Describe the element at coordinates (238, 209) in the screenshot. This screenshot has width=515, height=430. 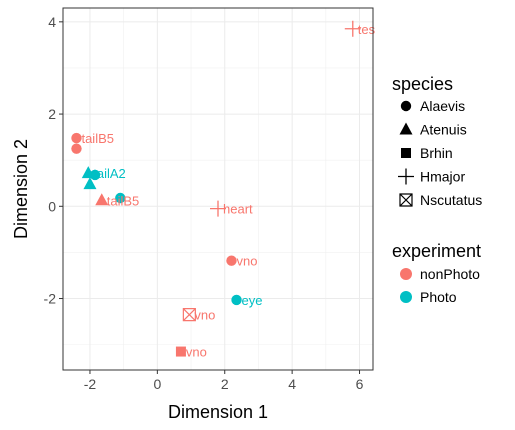
I see `point-label: heart` at that location.